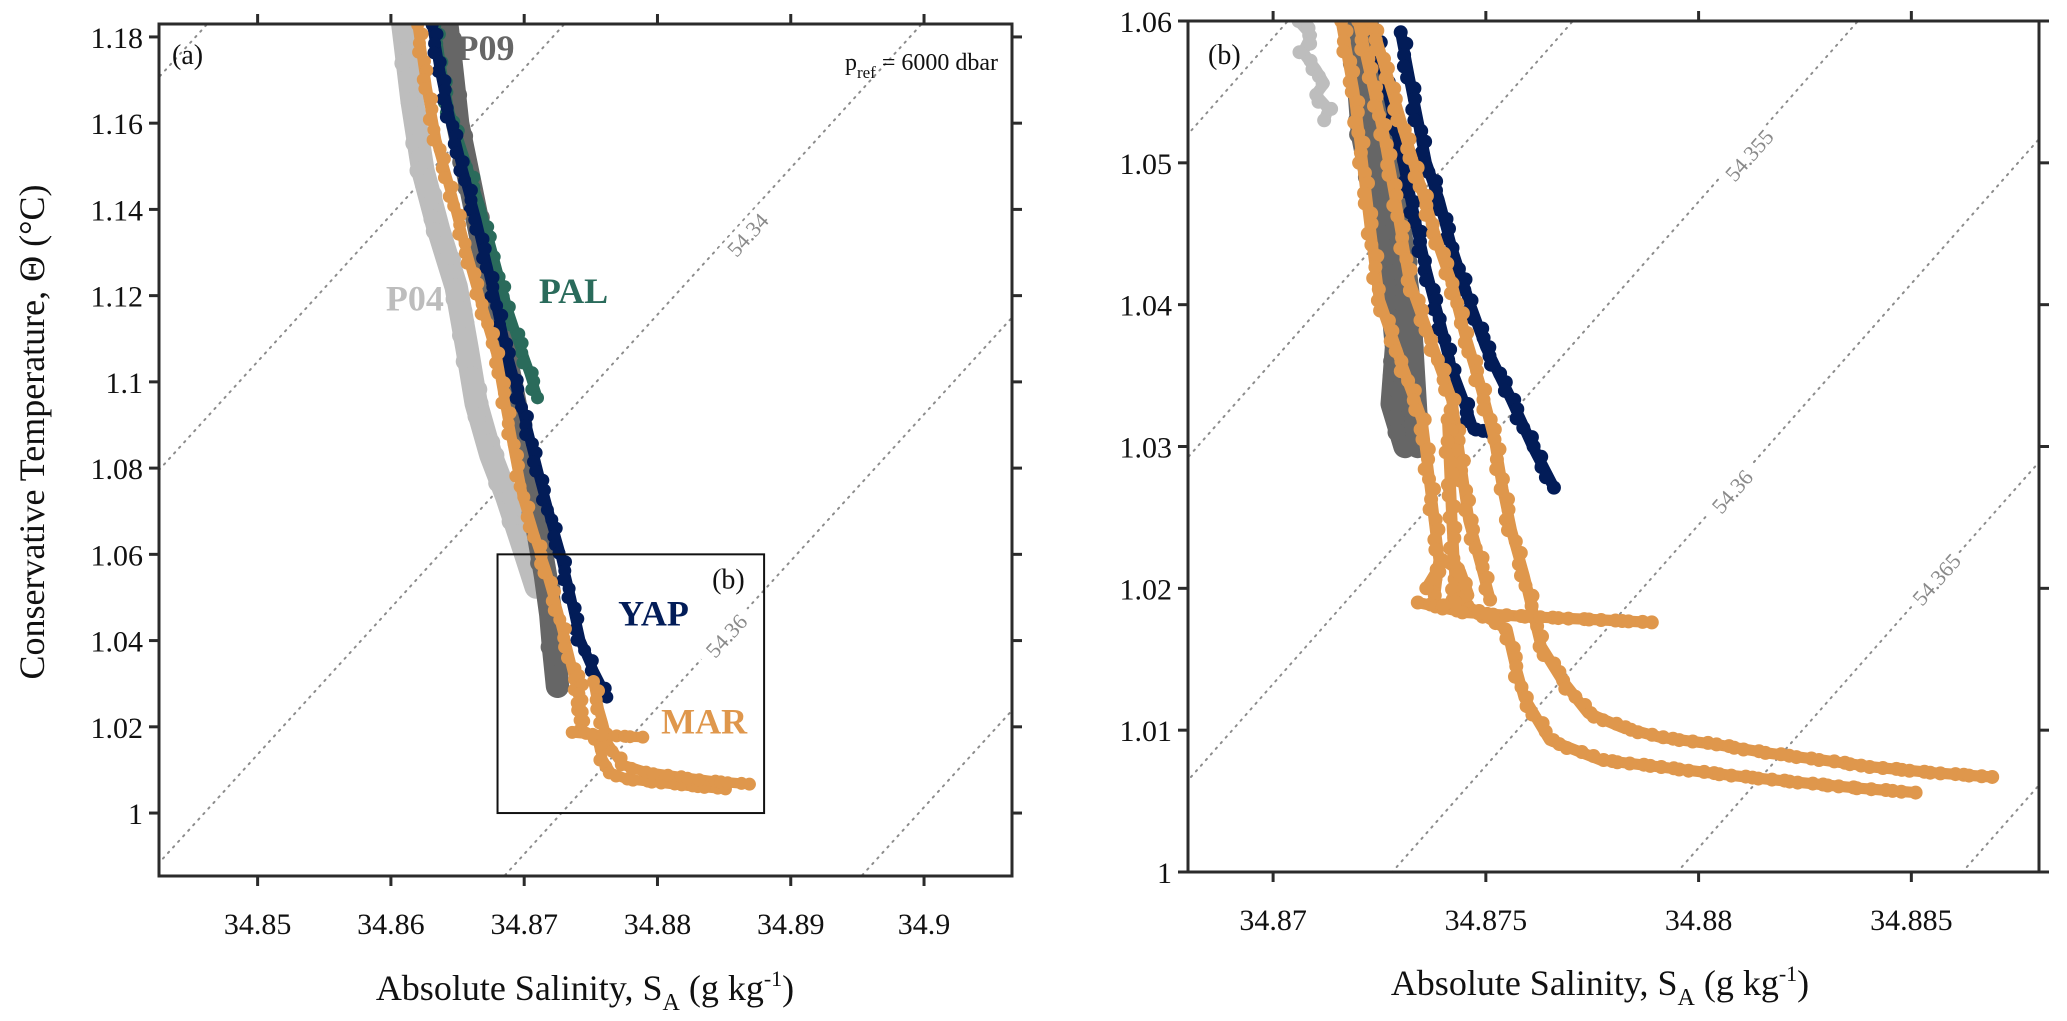 The width and height of the screenshot is (2067, 1021). What do you see at coordinates (1699, 920) in the screenshot?
I see `x-tick-label: 34.88` at bounding box center [1699, 920].